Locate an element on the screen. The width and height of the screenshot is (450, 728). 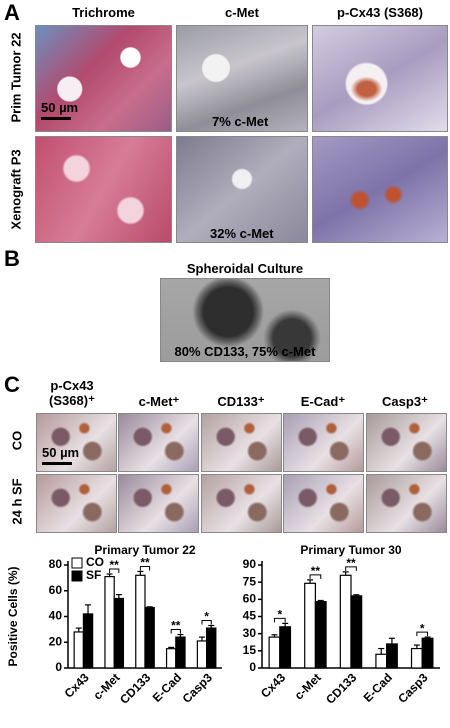
y-tick-label: 40 is located at coordinates (56, 616).